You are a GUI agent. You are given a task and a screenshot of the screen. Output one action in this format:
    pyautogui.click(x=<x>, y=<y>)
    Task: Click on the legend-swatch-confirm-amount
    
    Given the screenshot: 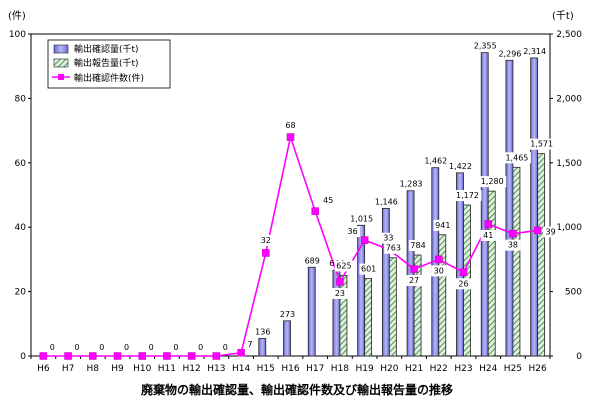 What is the action you would take?
    pyautogui.click(x=61, y=49)
    